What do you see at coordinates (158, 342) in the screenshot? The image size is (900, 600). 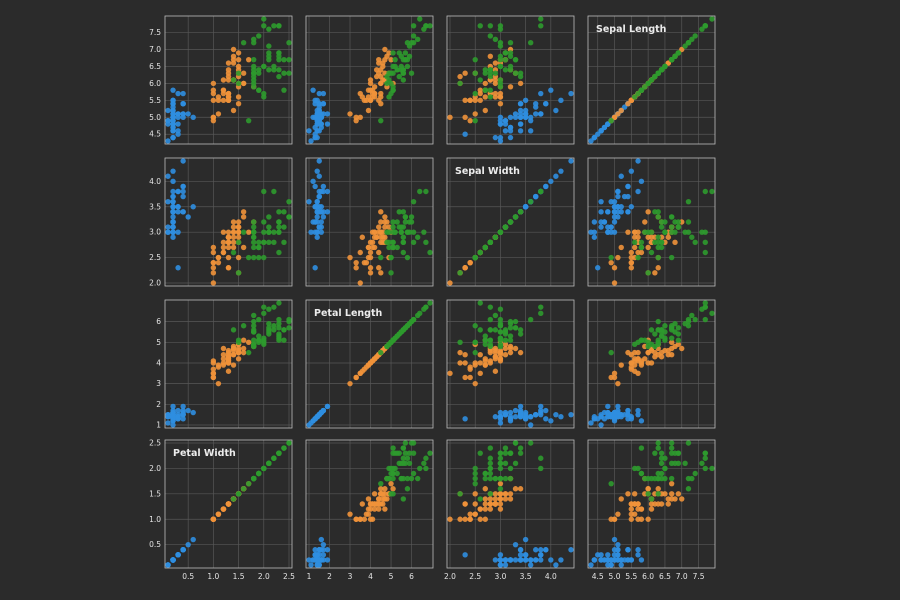 I see `y-tick-label: 5` at bounding box center [158, 342].